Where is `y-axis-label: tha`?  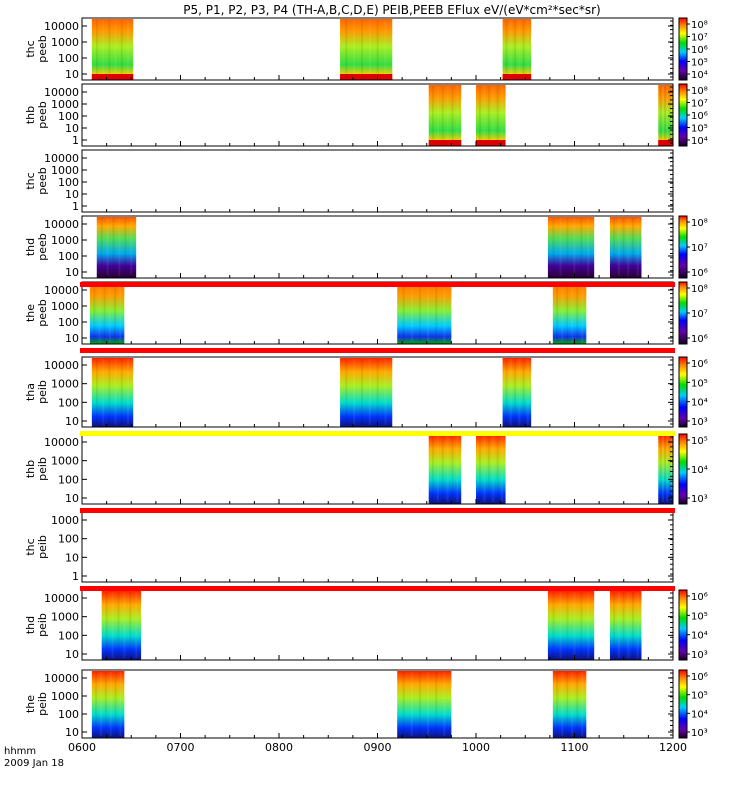
y-axis-label: tha is located at coordinates (30, 392).